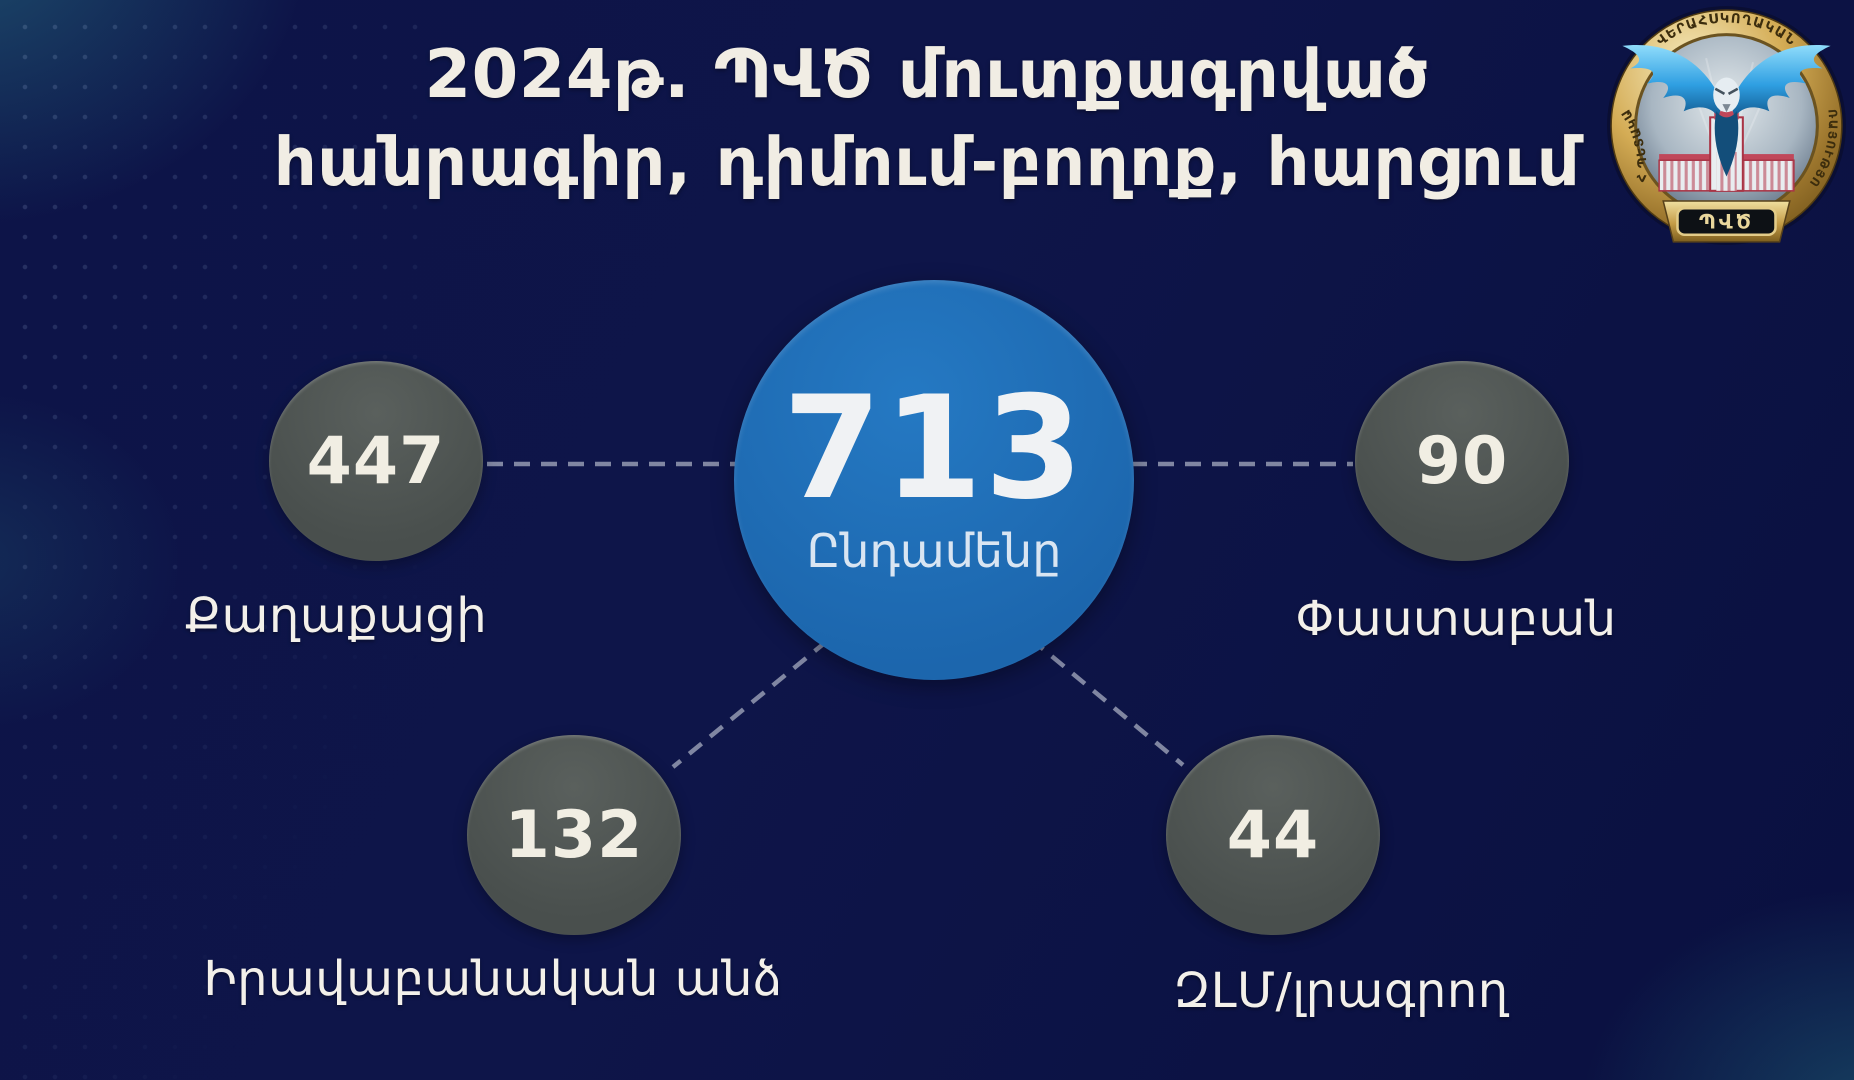 The image size is (1854, 1080). What do you see at coordinates (934, 551) in the screenshot?
I see `total-label: Ընդամենը` at bounding box center [934, 551].